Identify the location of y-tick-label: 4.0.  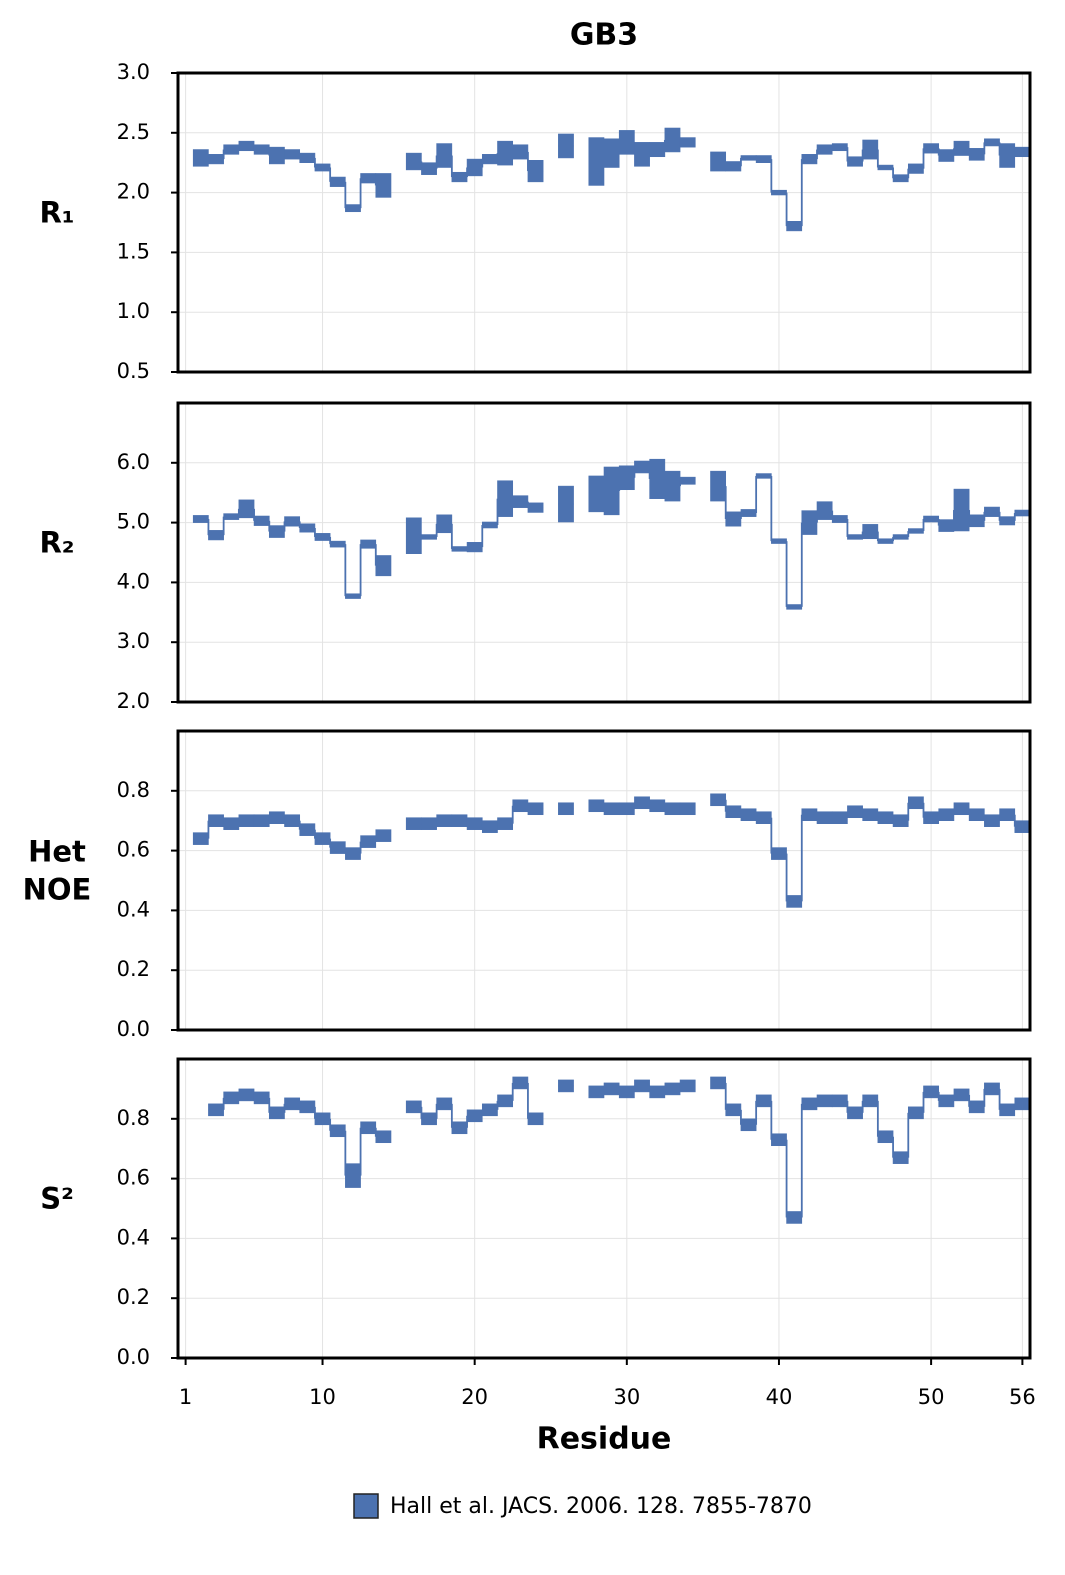
(133, 581).